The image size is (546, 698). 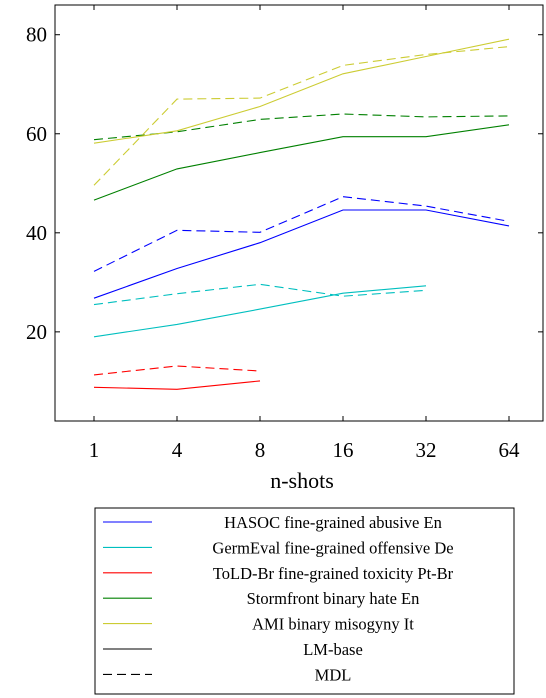 I want to click on y-tick-label: 60, so click(x=36, y=134).